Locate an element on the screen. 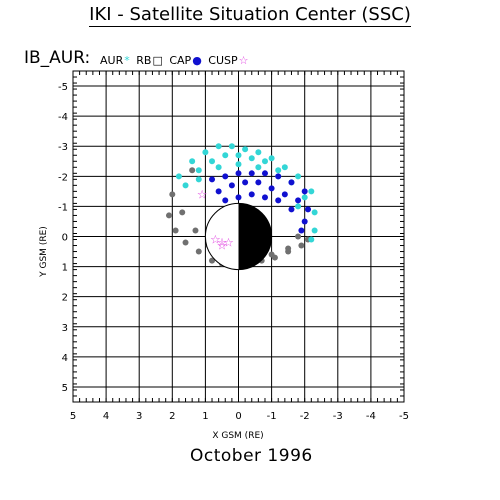 The height and width of the screenshot is (500, 500). x-tick-label: 4 is located at coordinates (106, 416).